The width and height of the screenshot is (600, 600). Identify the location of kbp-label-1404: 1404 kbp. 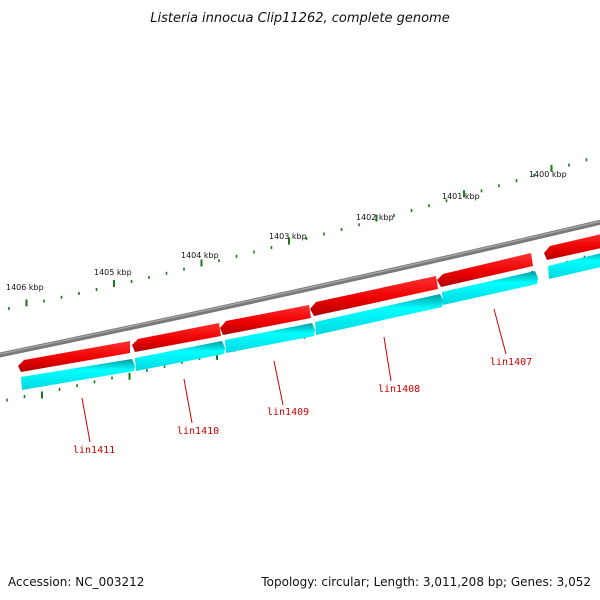
(200, 255).